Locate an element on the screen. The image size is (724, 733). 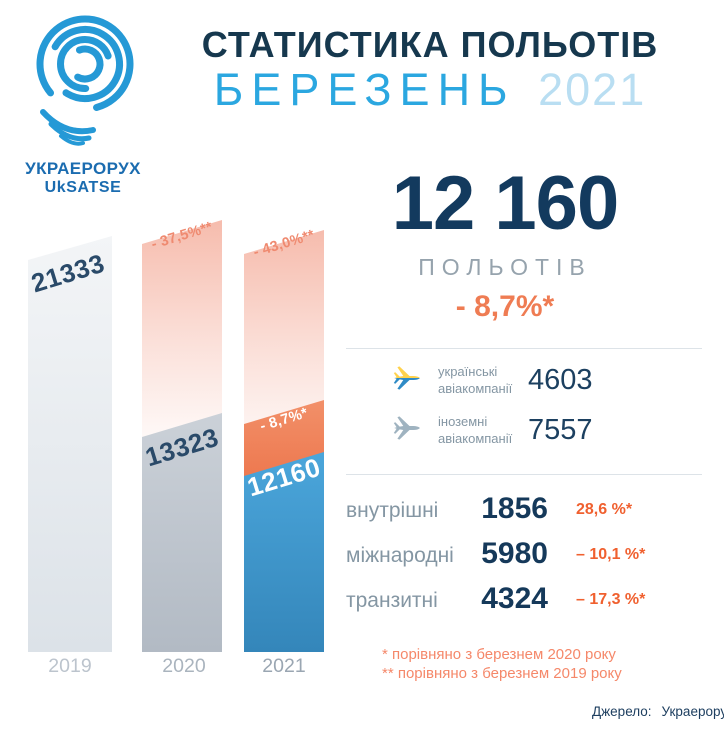
logo-name: УКРАЕРОРУХ is located at coordinates (83, 168).